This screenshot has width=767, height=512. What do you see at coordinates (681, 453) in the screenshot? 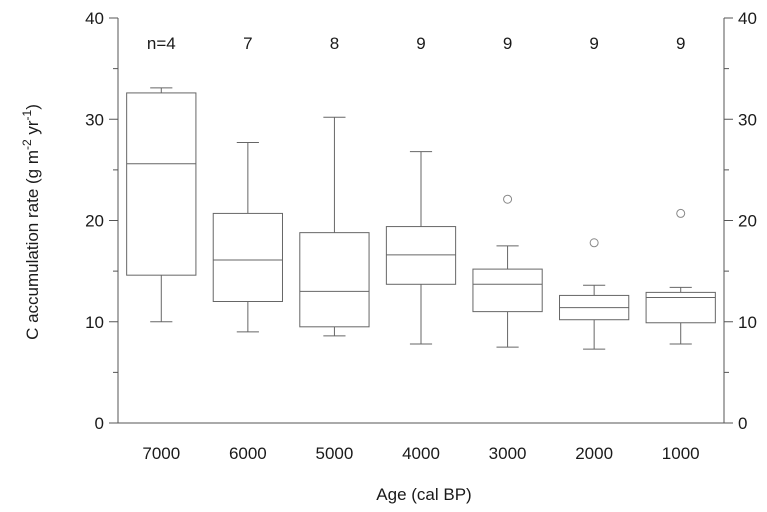
I see `x-tick-label: 1000` at bounding box center [681, 453].